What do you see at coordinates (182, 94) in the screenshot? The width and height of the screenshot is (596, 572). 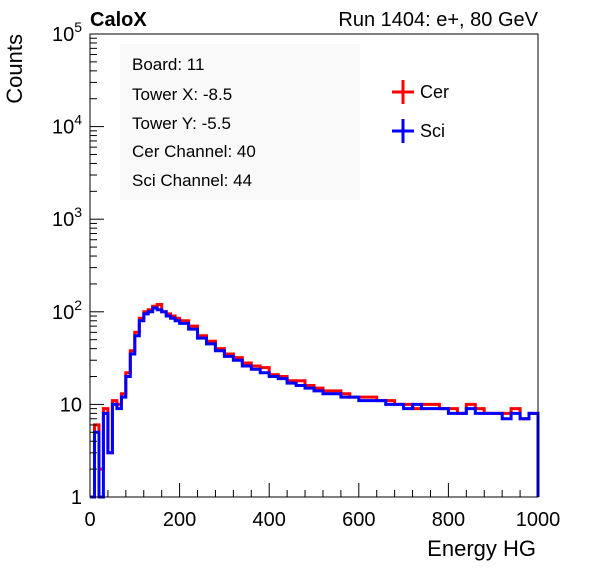 I see `info-line-tower-x: Tower X: -8.5` at bounding box center [182, 94].